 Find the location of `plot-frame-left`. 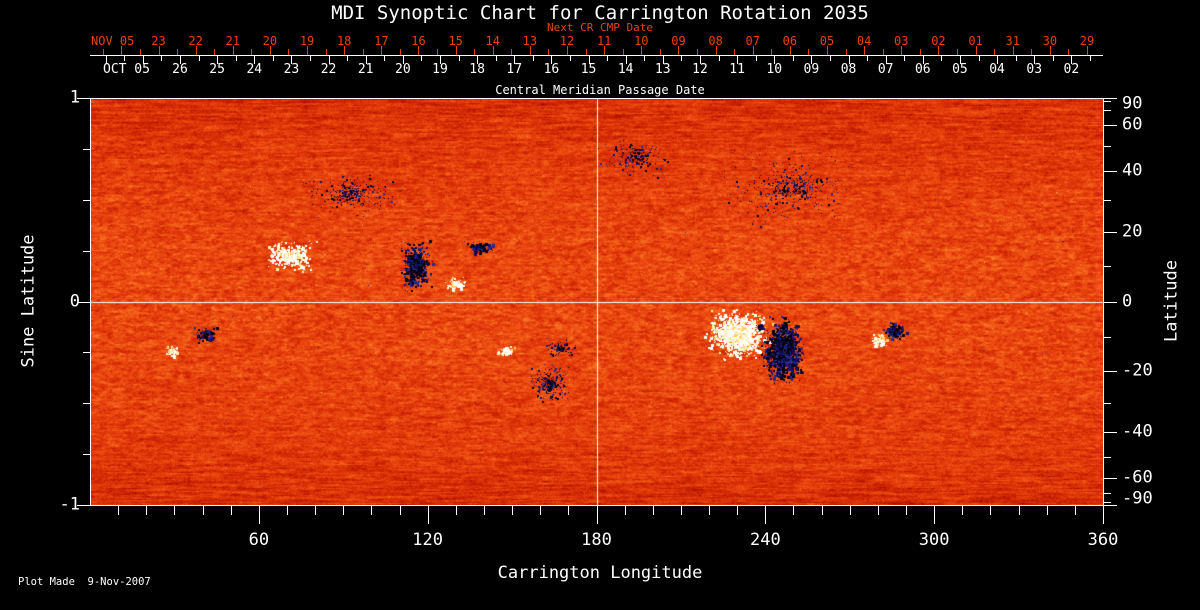

plot-frame-left is located at coordinates (90, 301).